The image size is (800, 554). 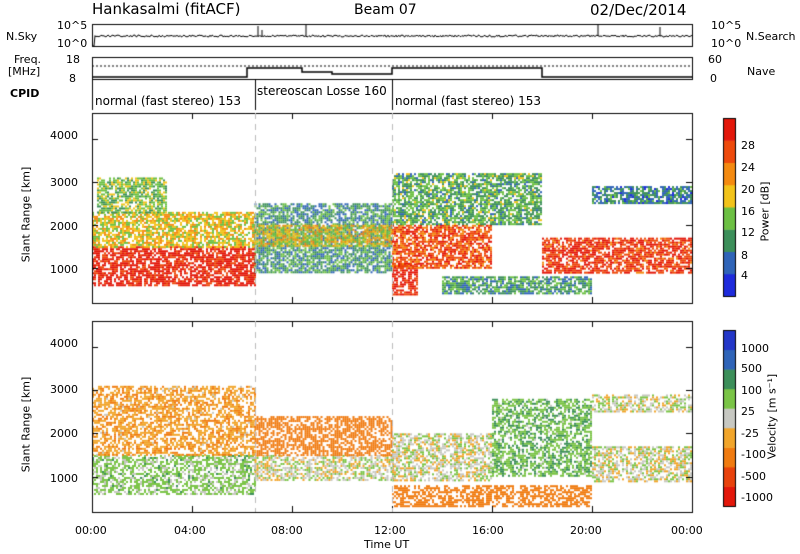 What do you see at coordinates (726, 25) in the screenshot?
I see `nsearch-top: 10^5` at bounding box center [726, 25].